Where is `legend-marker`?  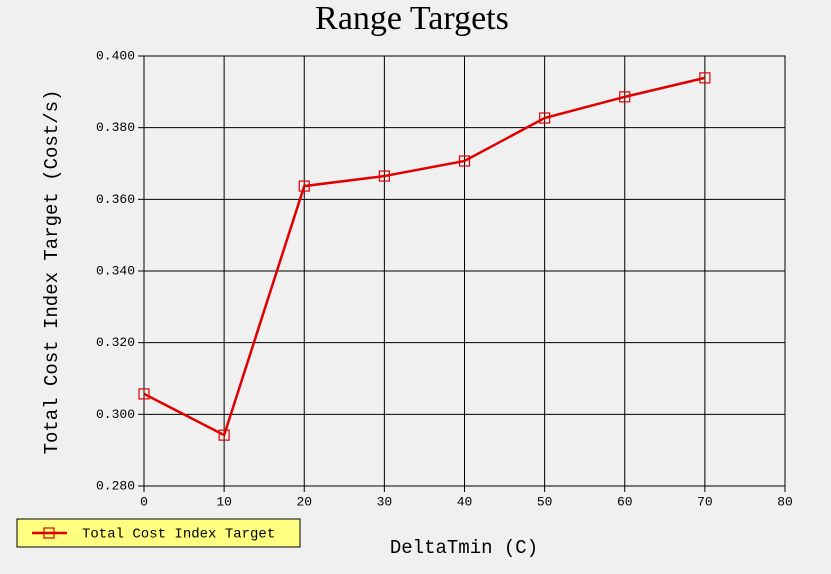
legend-marker is located at coordinates (49, 533).